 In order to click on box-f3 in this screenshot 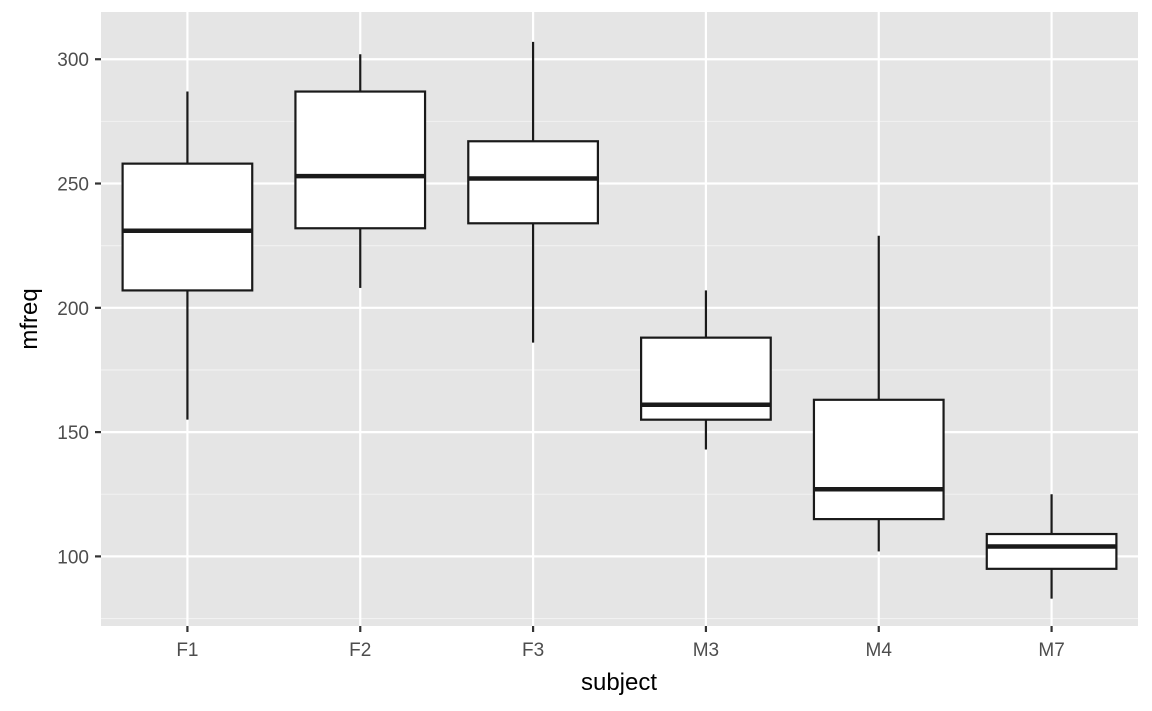, I will do `click(533, 192)`.